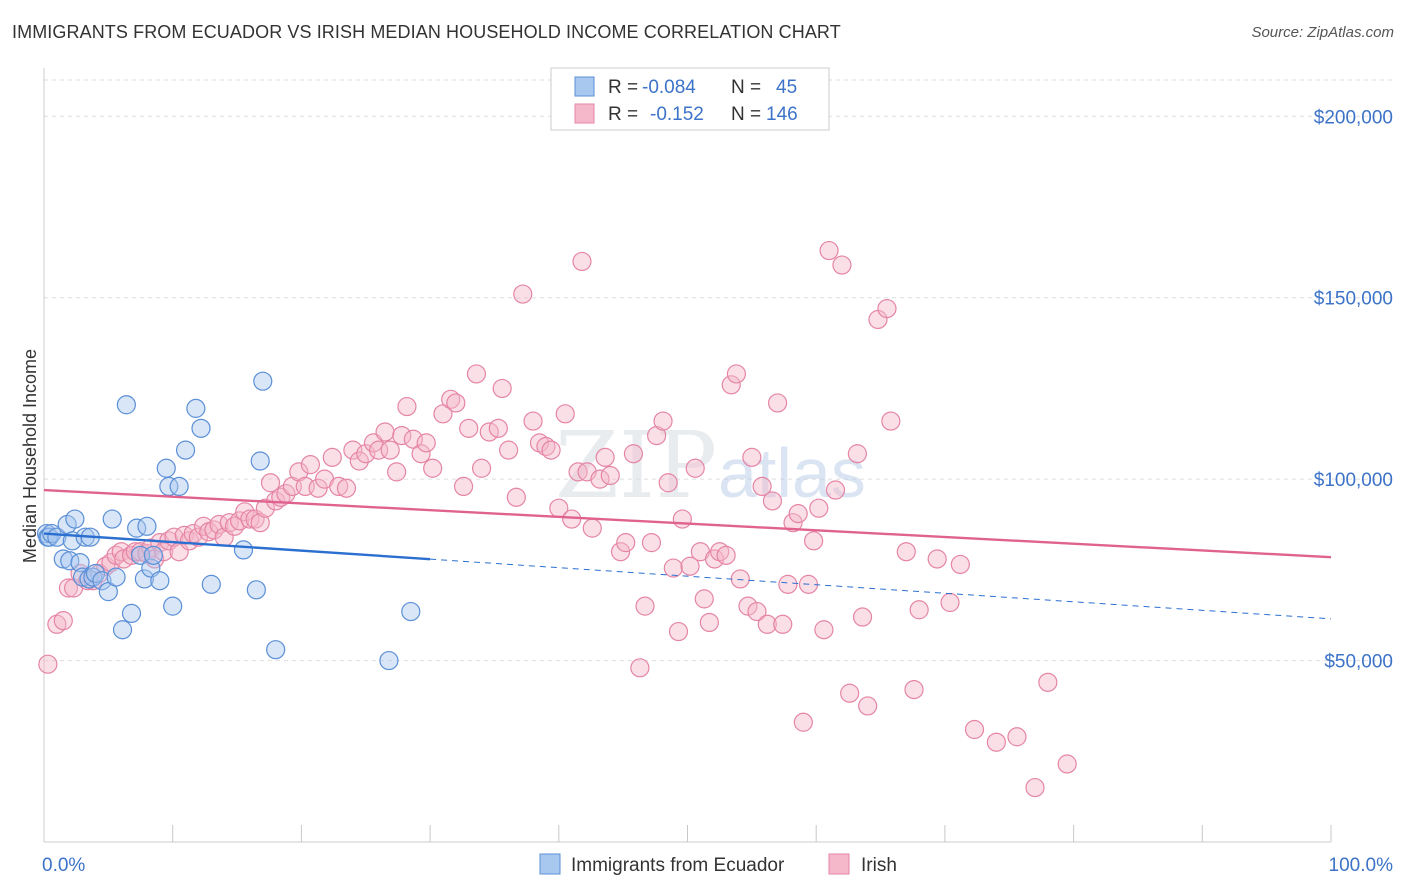 This screenshot has height=892, width=1406. I want to click on legend-r-value-ecuador: -0.084, so click(669, 87).